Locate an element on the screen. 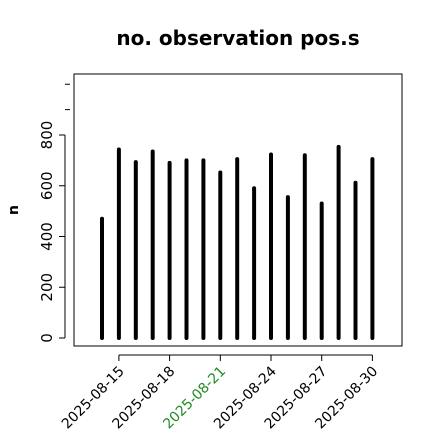 Image resolution: width=440 pixels, height=440 pixels. y-tick-label-800: 800 is located at coordinates (47, 135).